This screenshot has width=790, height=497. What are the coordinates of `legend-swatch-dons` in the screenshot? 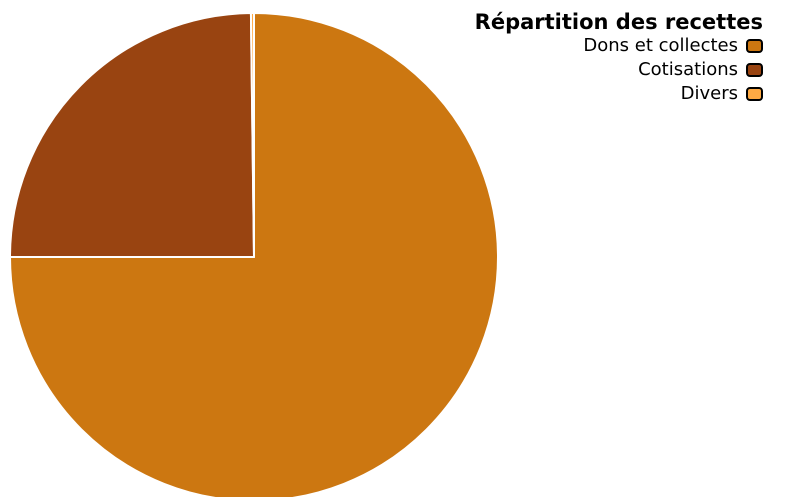 It's located at (754, 46).